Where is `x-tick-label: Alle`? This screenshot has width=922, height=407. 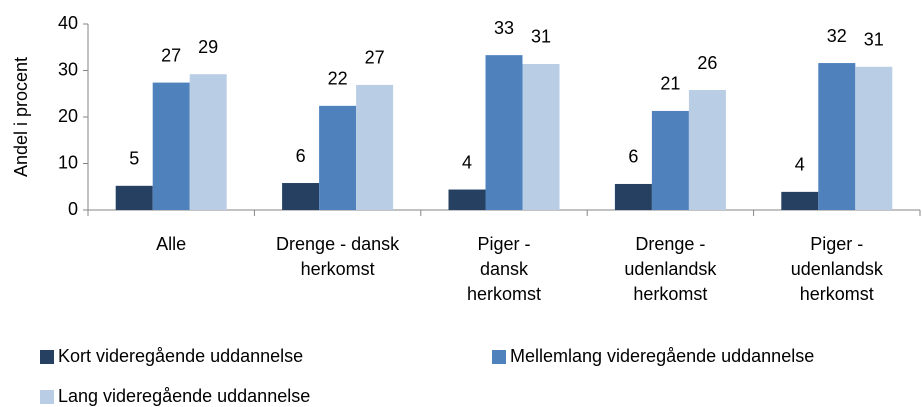
x-tick-label: Alle is located at coordinates (171, 244).